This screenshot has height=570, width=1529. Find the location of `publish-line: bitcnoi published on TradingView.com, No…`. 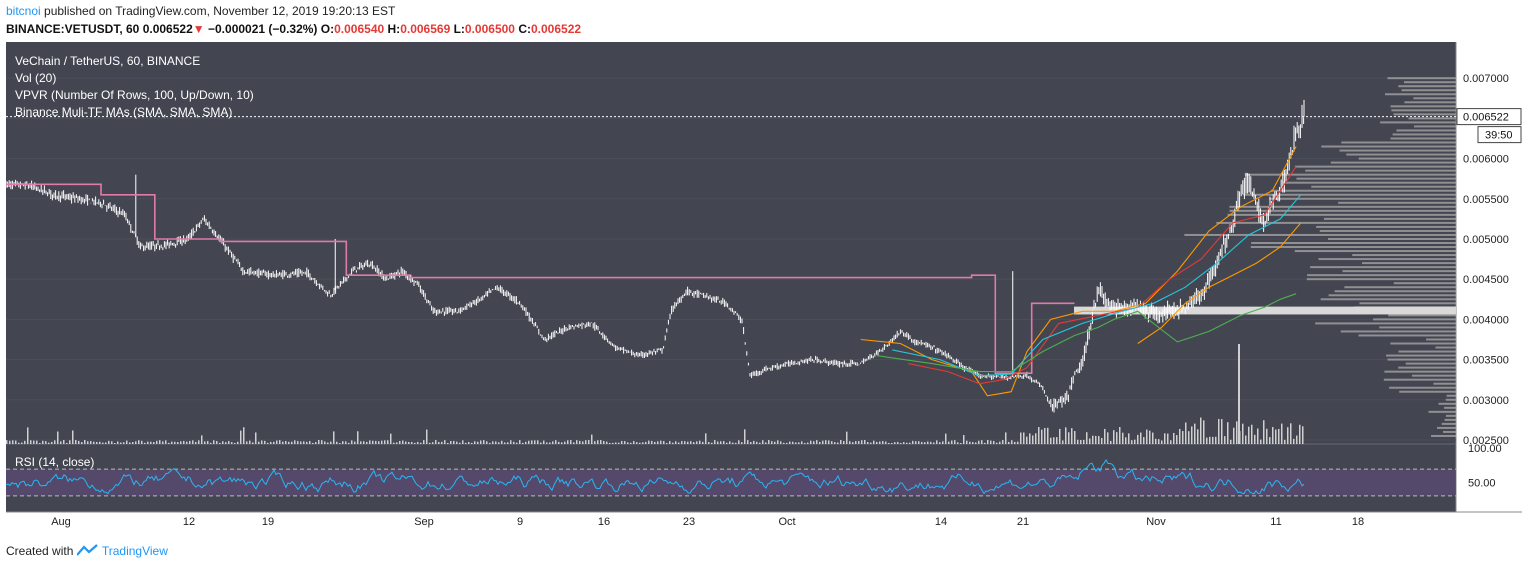

publish-line: bitcnoi published on TradingView.com, No… is located at coordinates (200, 11).